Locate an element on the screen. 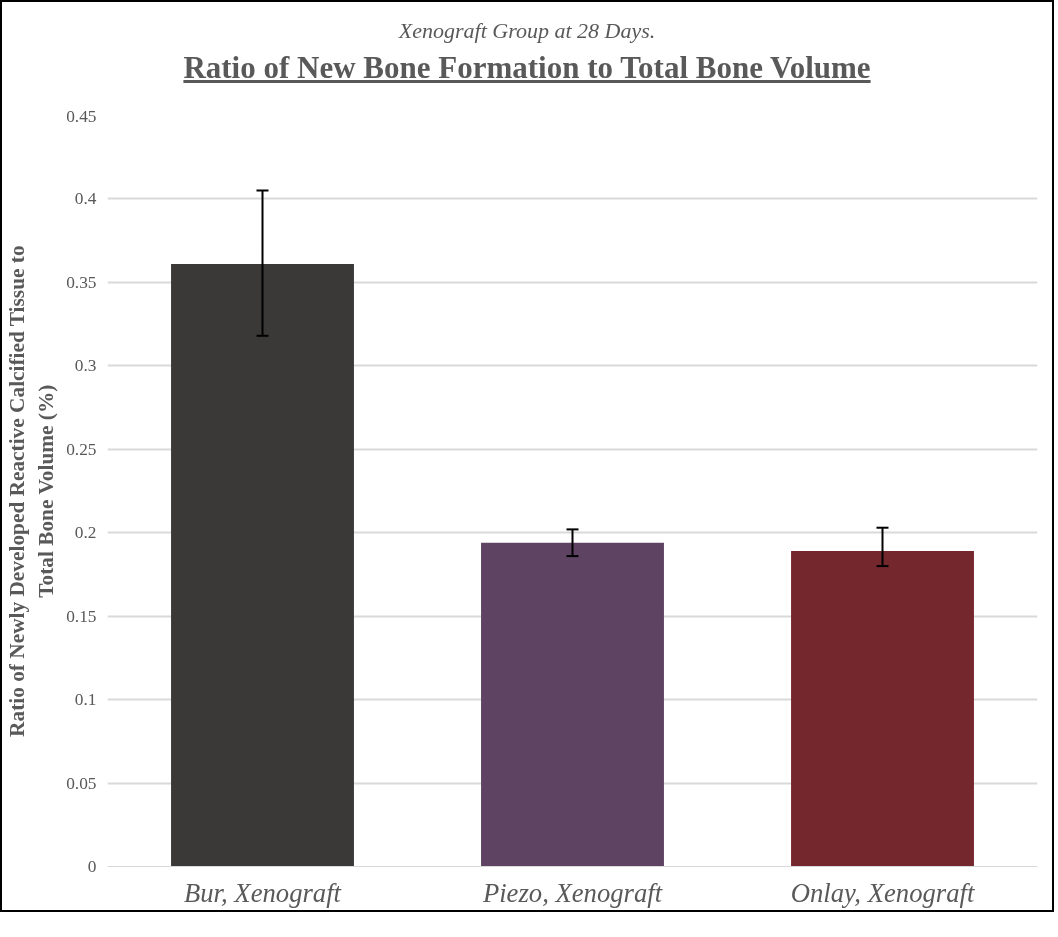  chart-subtitle: Xenograft Group at 28 Days. is located at coordinates (527, 31).